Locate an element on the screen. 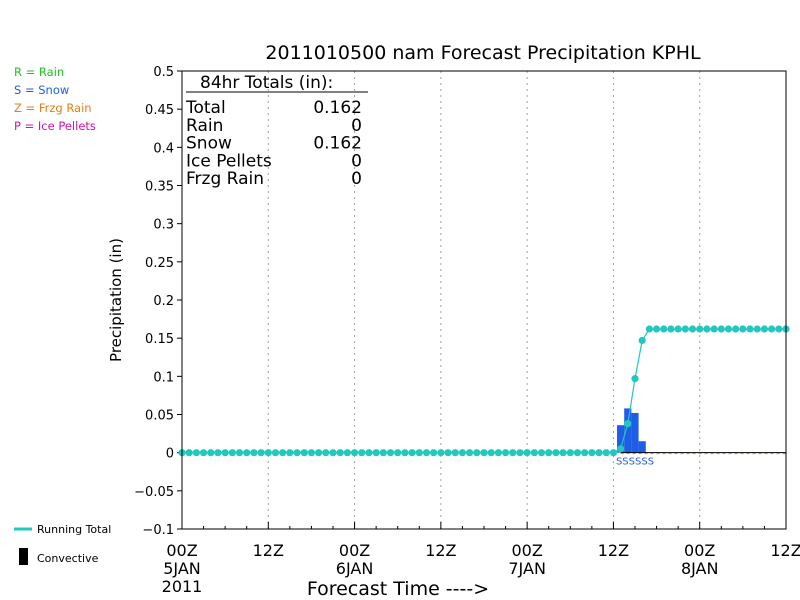  convective-legend-label: Convective is located at coordinates (68, 558).